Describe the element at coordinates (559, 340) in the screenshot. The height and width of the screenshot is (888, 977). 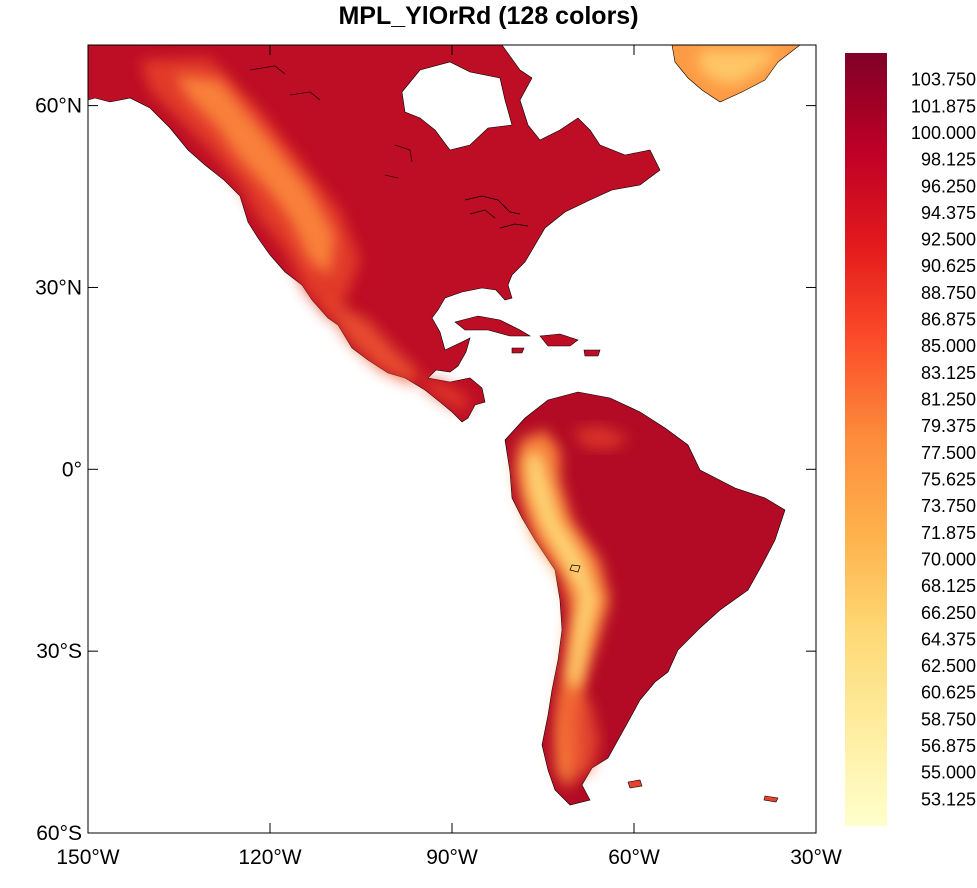
I see `island-hispaniola` at that location.